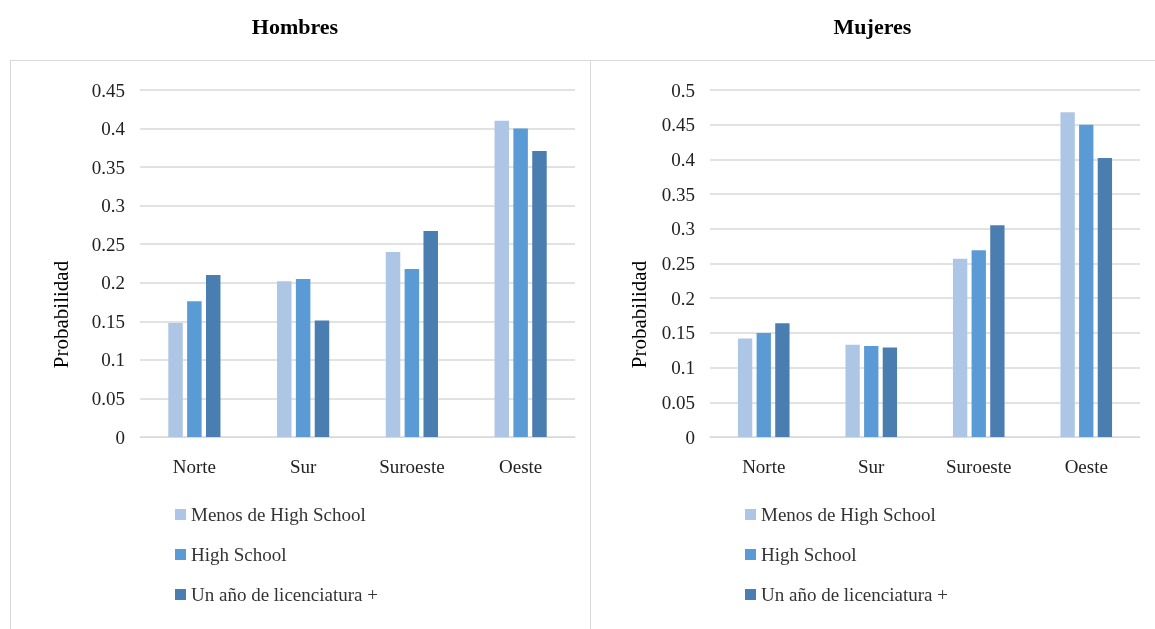 Image resolution: width=1155 pixels, height=629 pixels. What do you see at coordinates (872, 26) in the screenshot?
I see `chart-title: Mujeres` at bounding box center [872, 26].